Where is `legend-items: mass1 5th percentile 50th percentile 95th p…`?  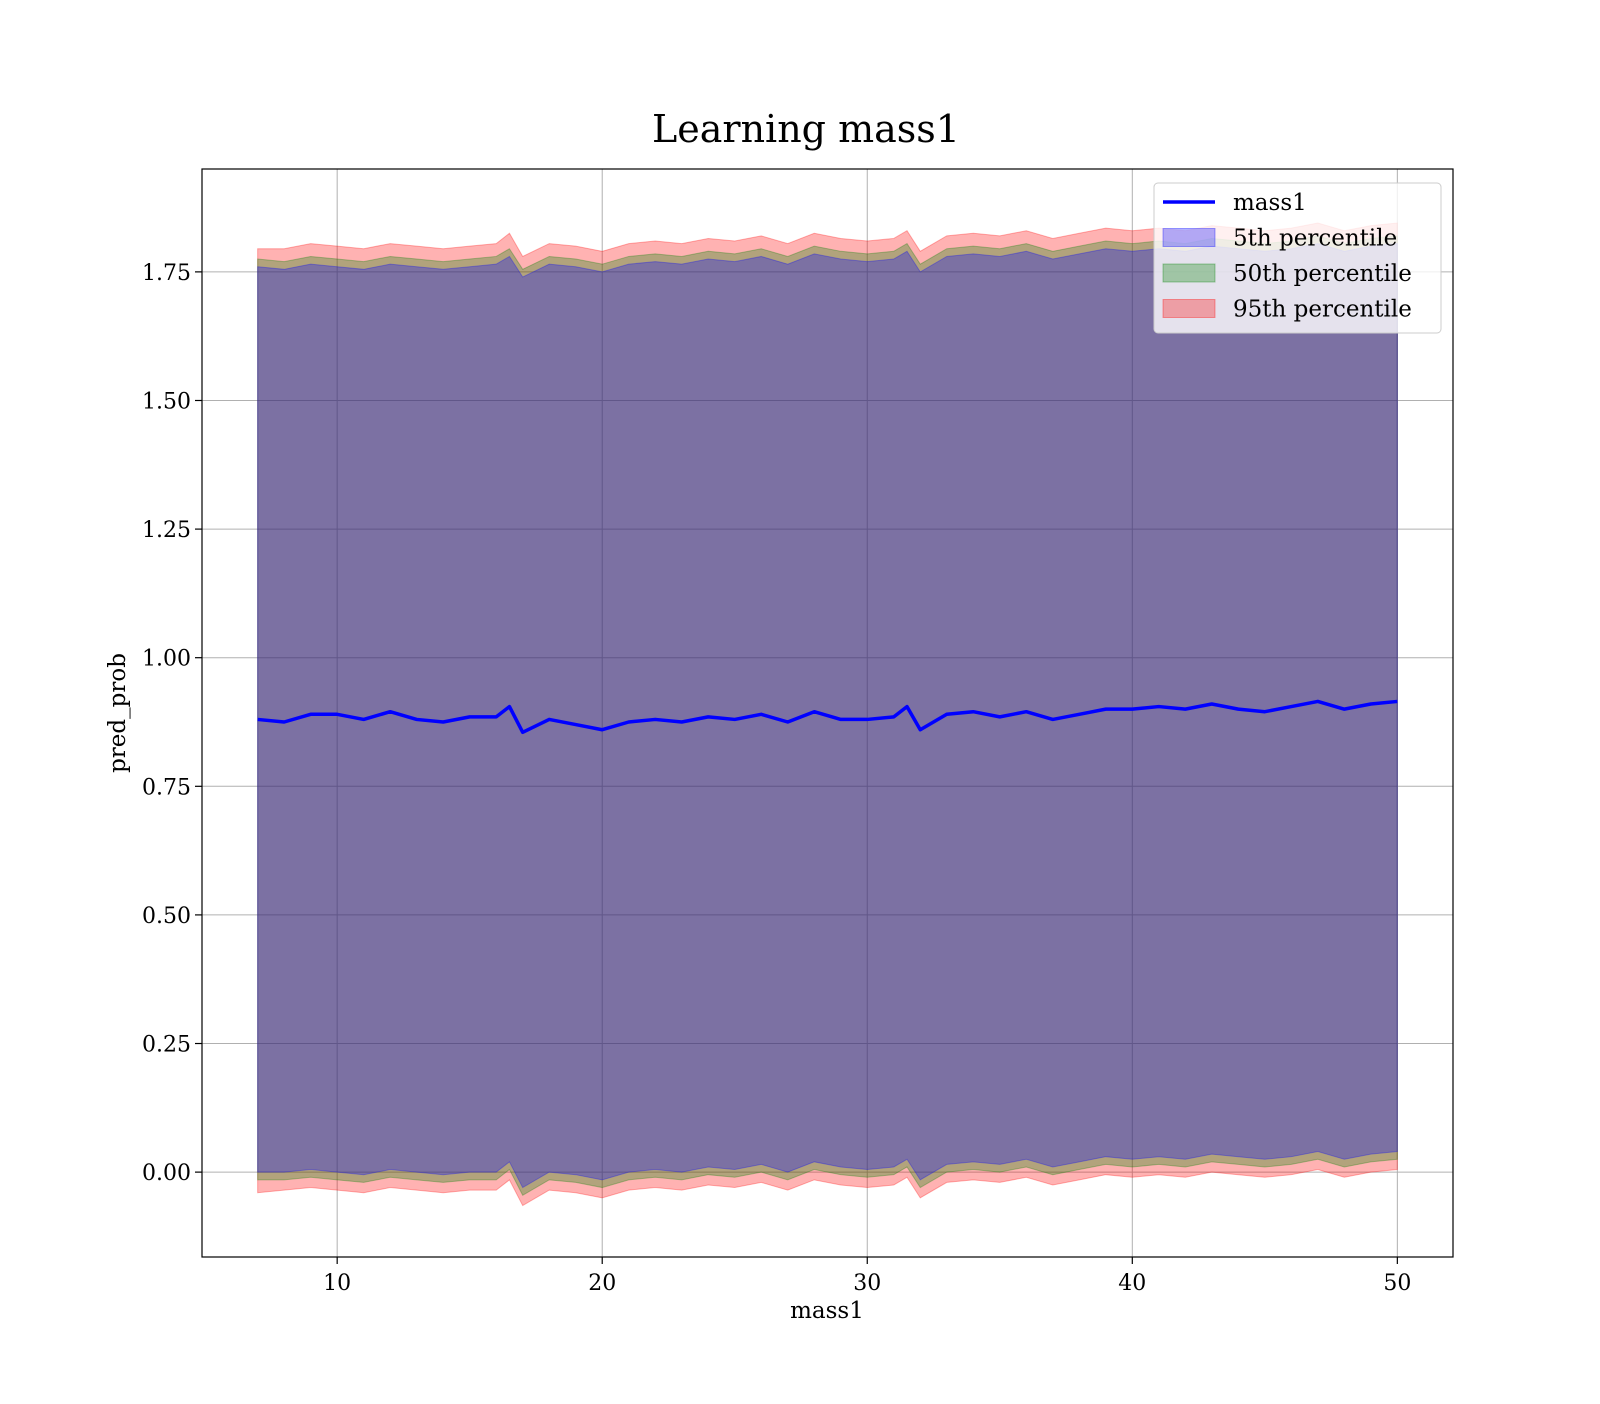 legend-items: mass1 5th percentile 50th percentile 95th p… is located at coordinates (1287, 256).